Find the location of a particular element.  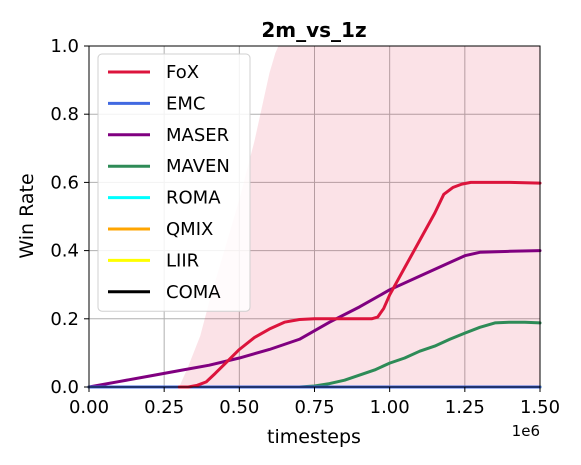

x-tick-label: 1.50 is located at coordinates (540, 407).